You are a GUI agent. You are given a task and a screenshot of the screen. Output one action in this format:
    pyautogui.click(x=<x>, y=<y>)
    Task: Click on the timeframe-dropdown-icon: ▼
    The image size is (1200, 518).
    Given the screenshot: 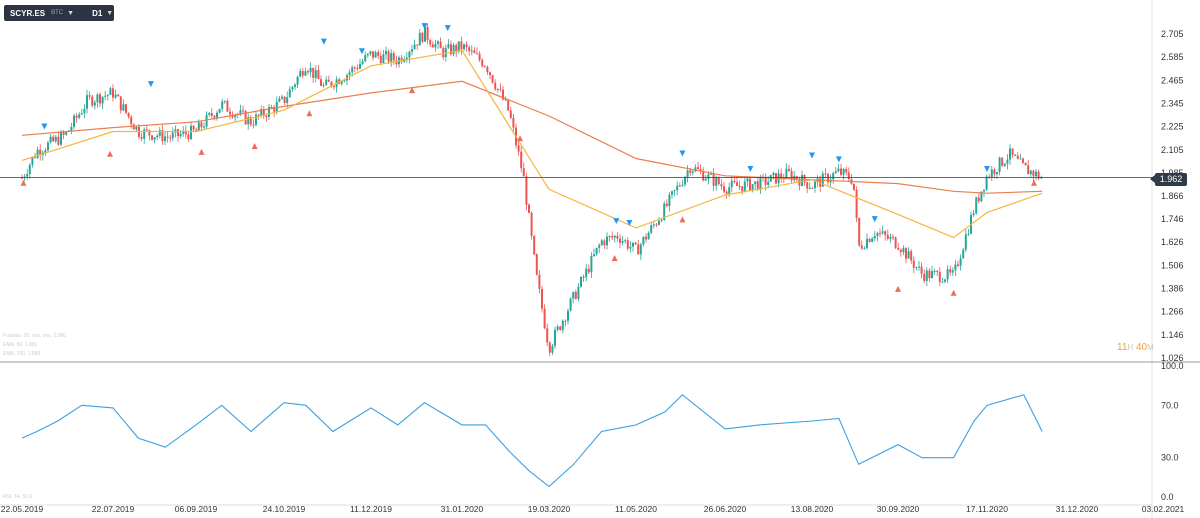 What is the action you would take?
    pyautogui.click(x=110, y=13)
    